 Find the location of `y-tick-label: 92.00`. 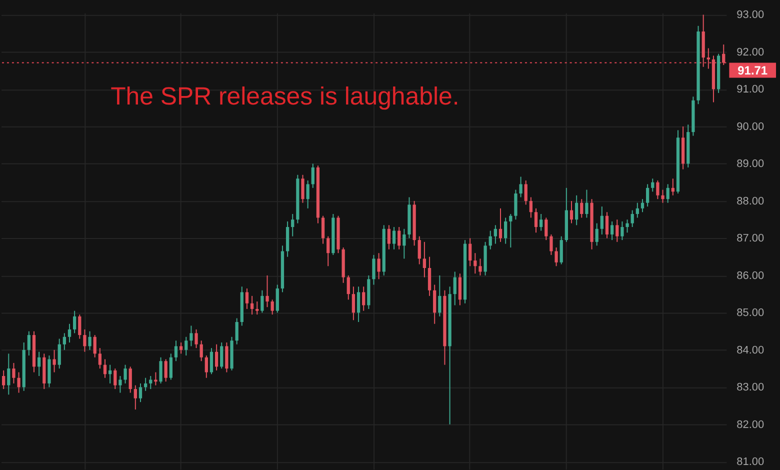

y-tick-label: 92.00 is located at coordinates (750, 52).